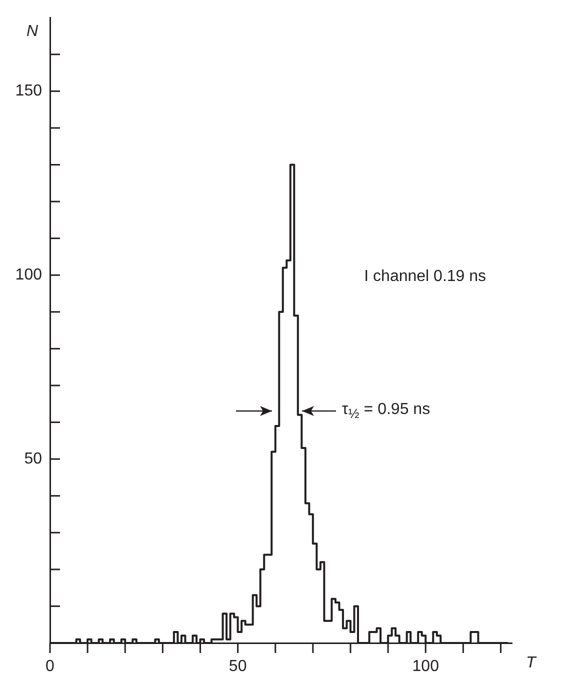 Image resolution: width=573 pixels, height=686 pixels. I want to click on annotation: I channel 0.19 ns, so click(425, 277).